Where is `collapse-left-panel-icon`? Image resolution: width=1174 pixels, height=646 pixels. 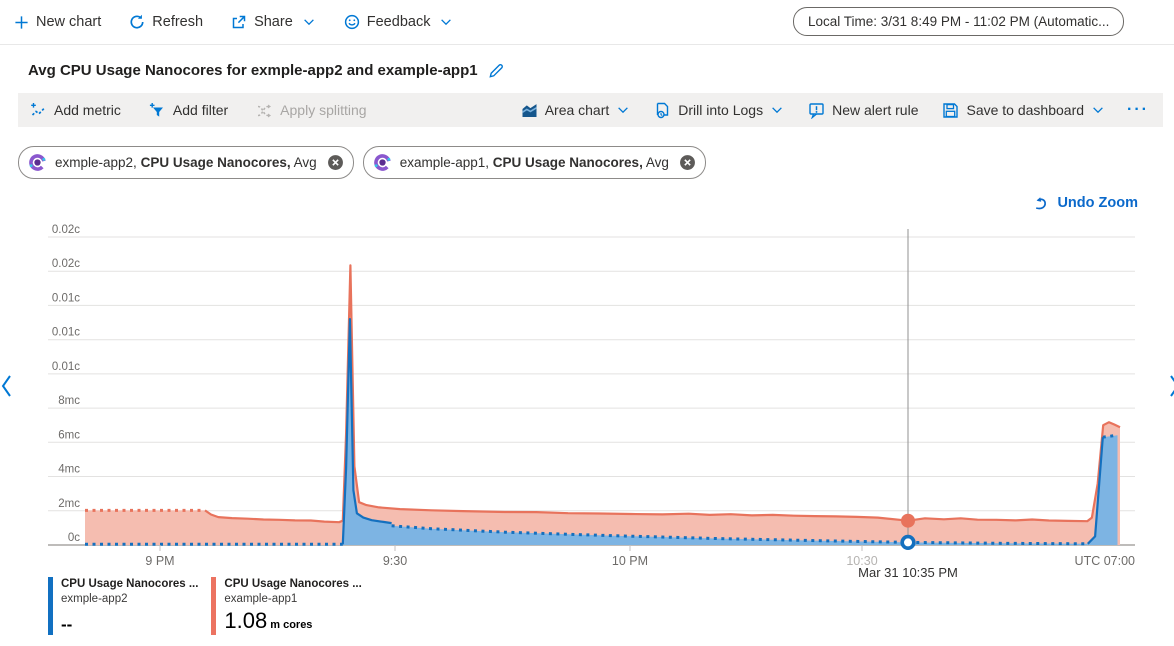 collapse-left-panel-icon is located at coordinates (6, 386).